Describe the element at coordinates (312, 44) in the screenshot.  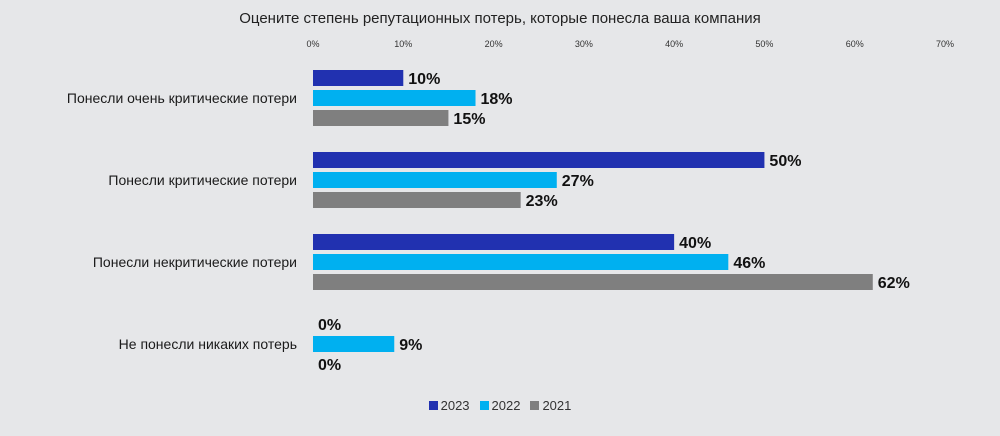
I see `x-tick-label: 0%` at that location.